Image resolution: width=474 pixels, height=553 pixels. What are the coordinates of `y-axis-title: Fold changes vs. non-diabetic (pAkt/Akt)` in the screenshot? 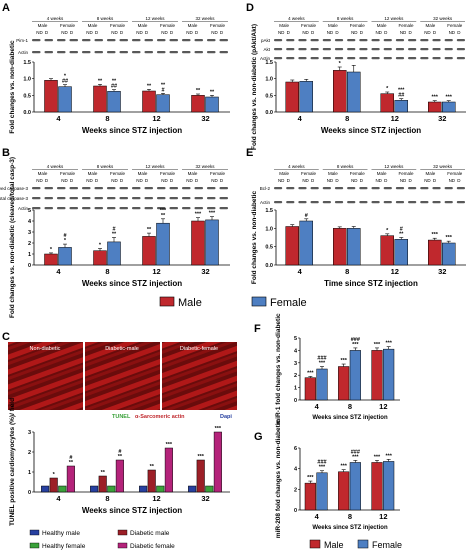 It's located at (254, 87).